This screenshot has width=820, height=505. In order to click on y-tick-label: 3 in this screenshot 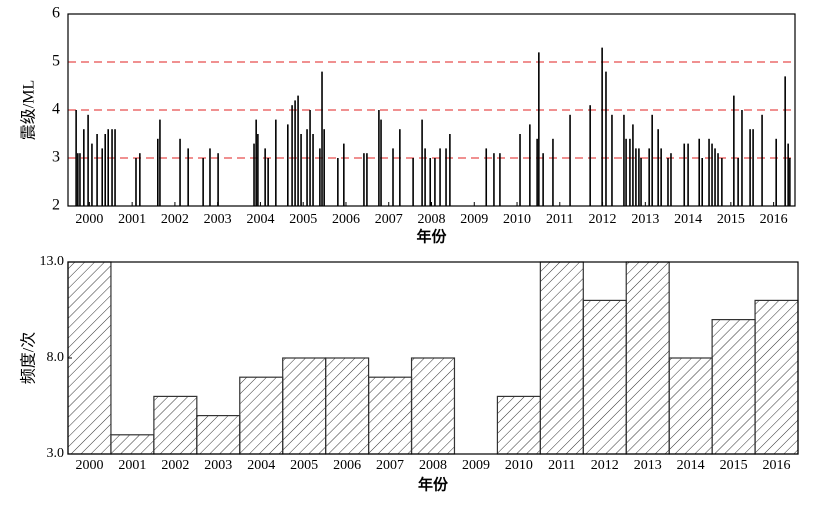, I will do `click(56, 157)`.